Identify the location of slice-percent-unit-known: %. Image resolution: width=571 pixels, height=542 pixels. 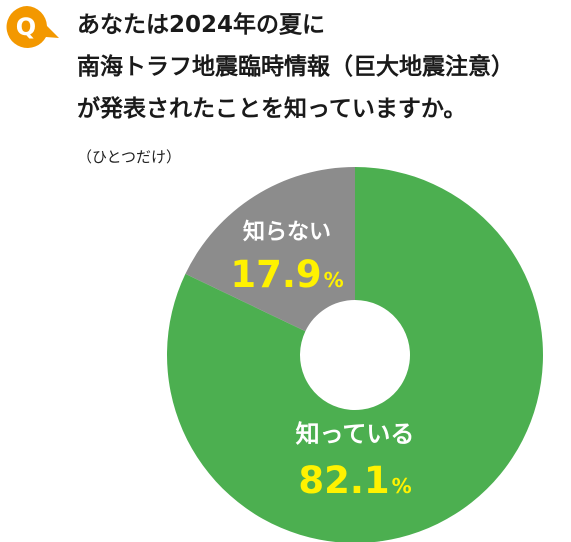
(402, 486).